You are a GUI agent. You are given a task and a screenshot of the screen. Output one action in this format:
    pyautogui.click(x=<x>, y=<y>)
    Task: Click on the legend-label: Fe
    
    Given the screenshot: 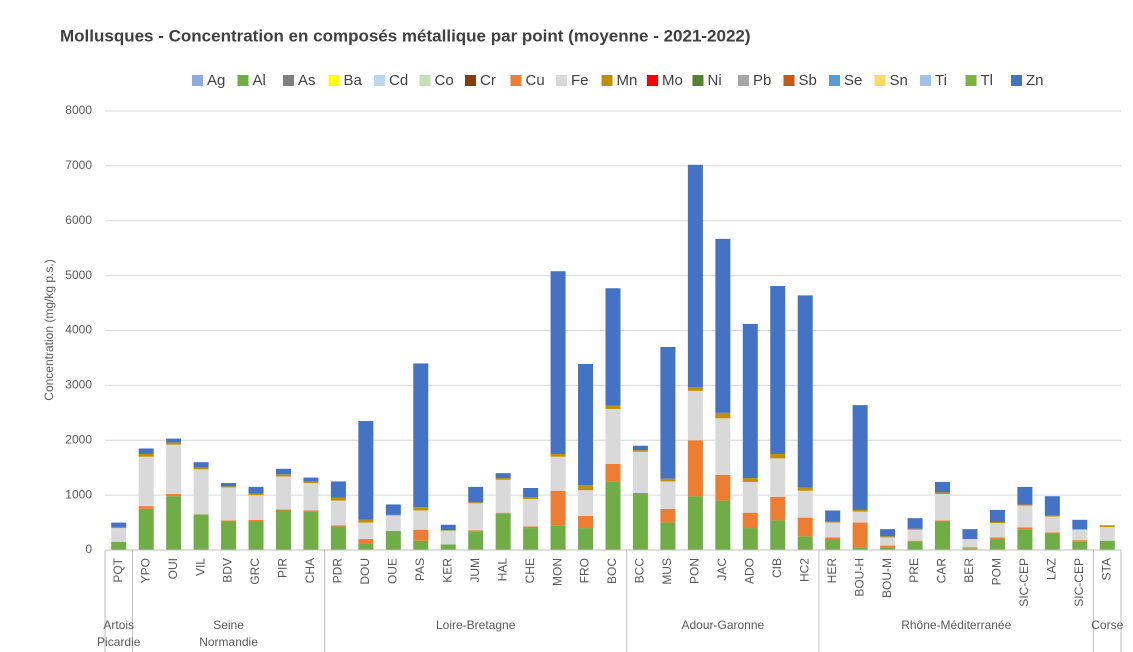 What is the action you would take?
    pyautogui.click(x=580, y=80)
    